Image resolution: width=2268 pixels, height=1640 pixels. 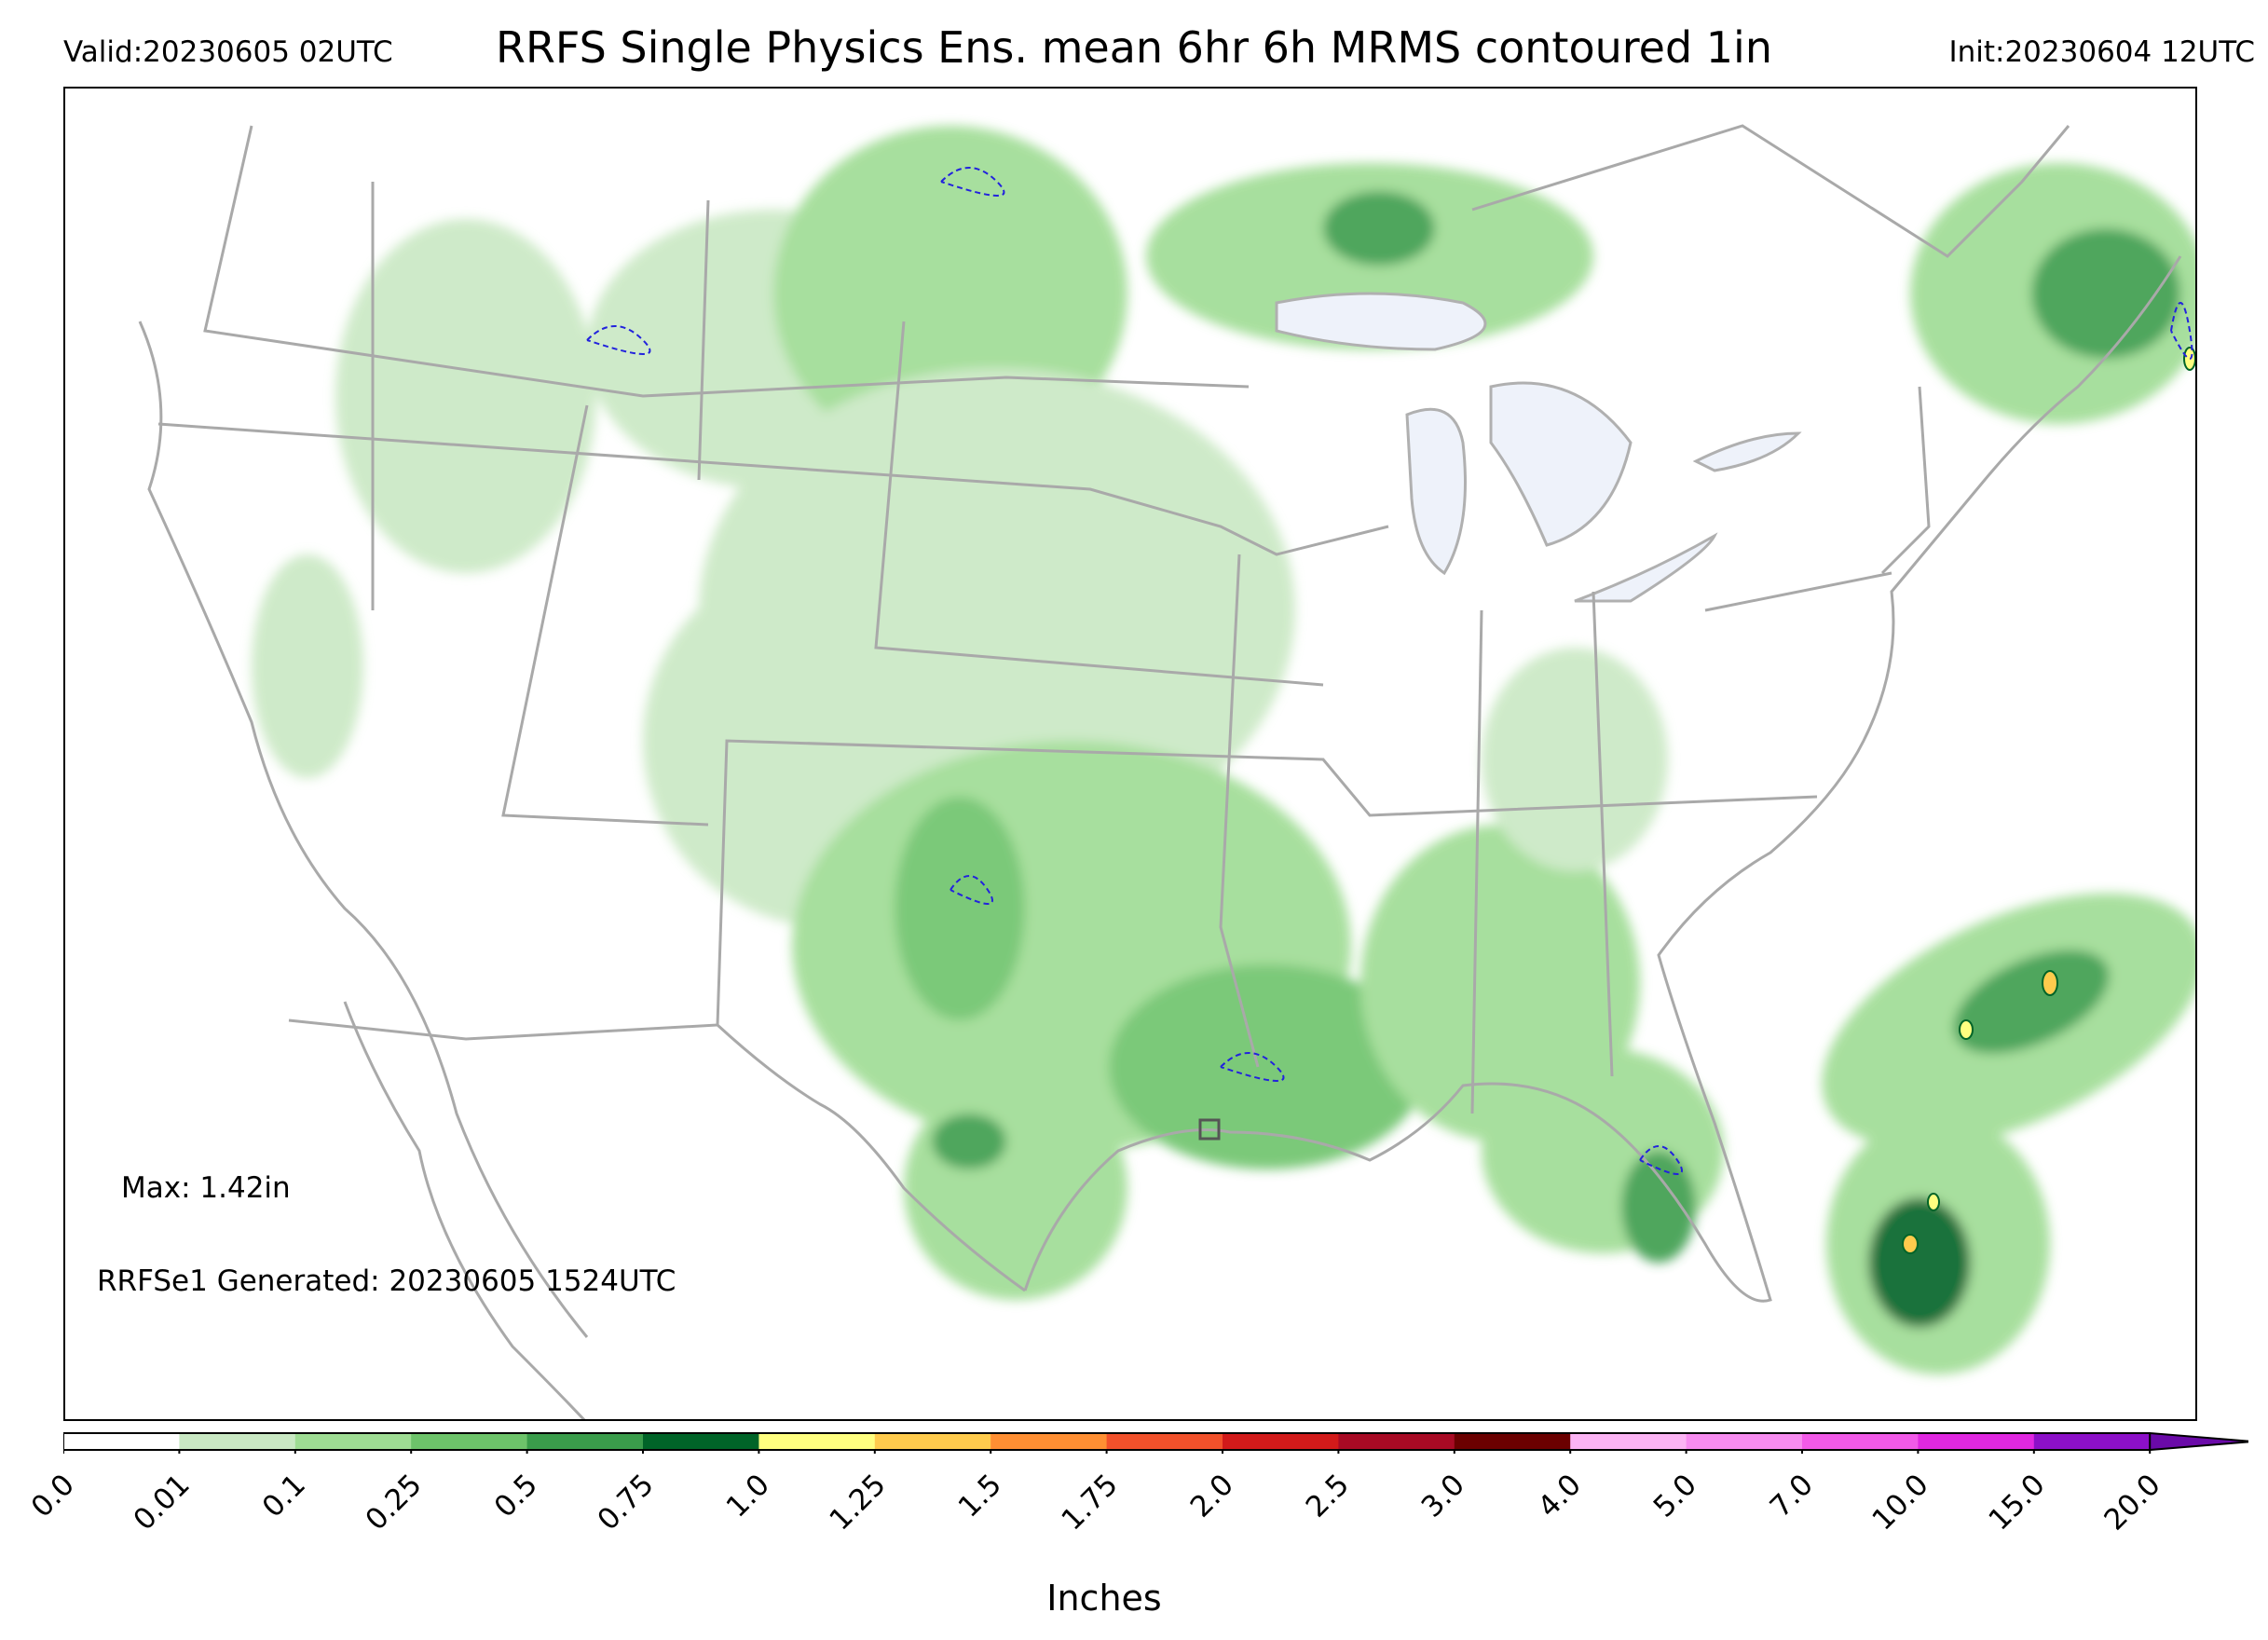 I want to click on us-mexico-border, so click(x=871, y=1157).